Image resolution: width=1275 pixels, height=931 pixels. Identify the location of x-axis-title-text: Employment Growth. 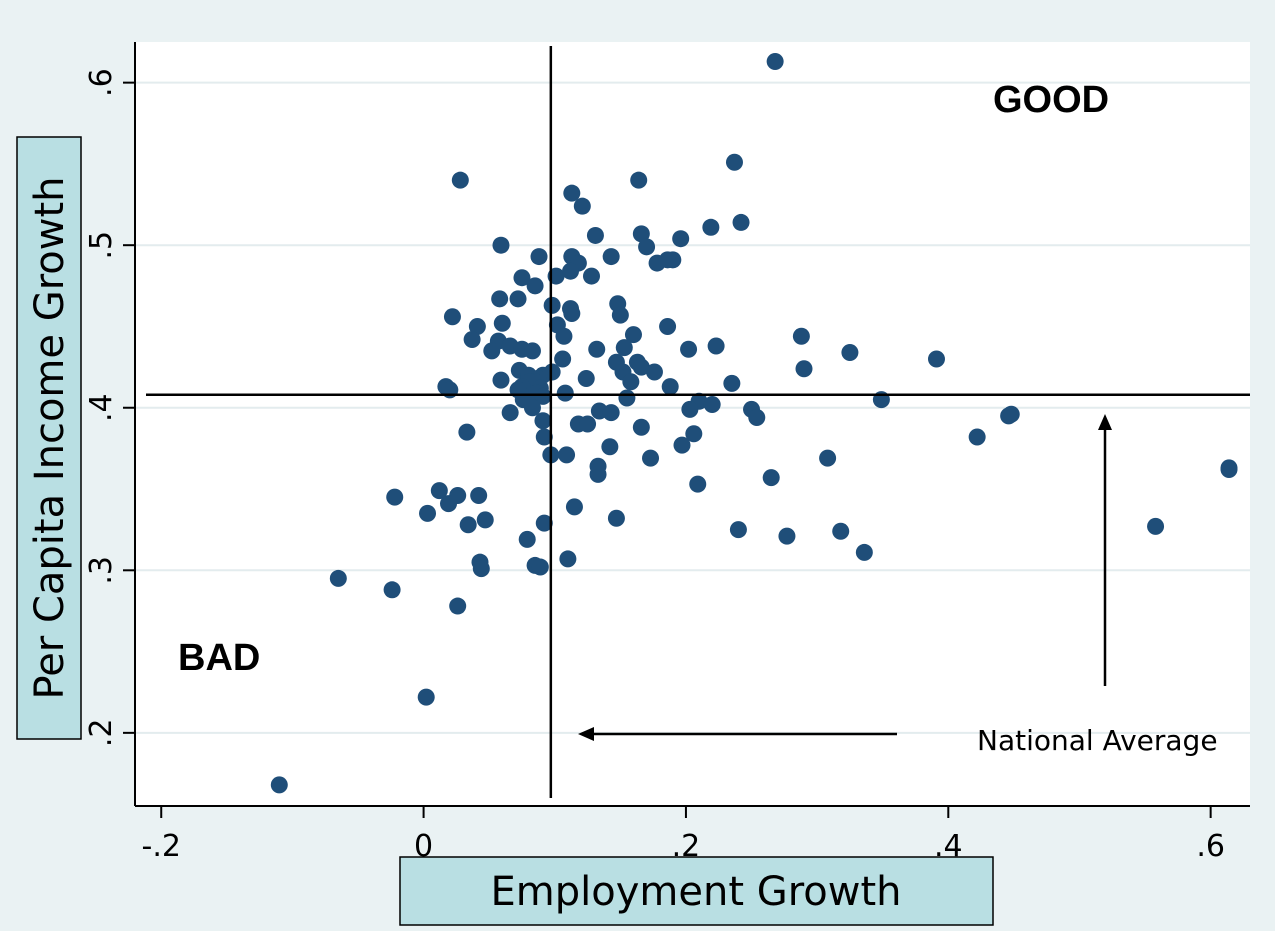
(696, 892).